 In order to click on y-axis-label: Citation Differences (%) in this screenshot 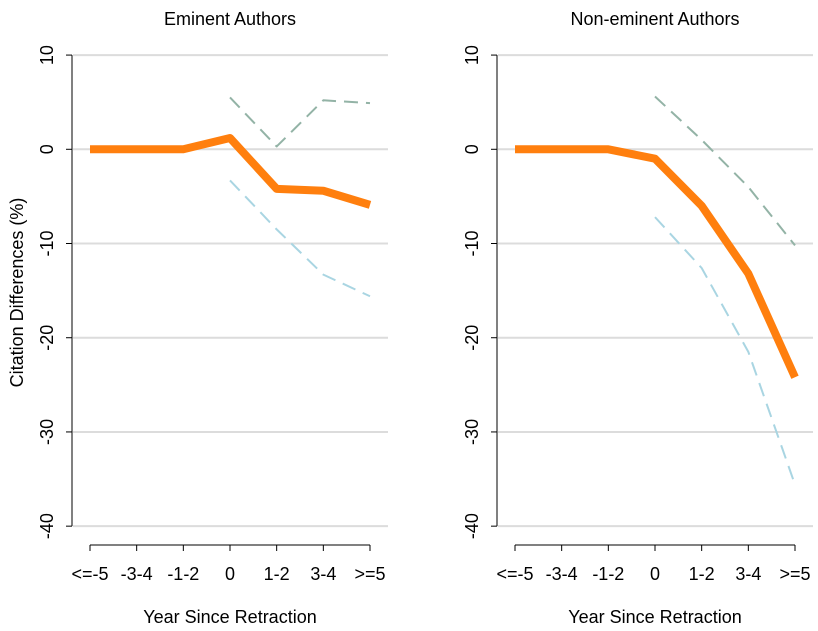, I will do `click(17, 293)`.